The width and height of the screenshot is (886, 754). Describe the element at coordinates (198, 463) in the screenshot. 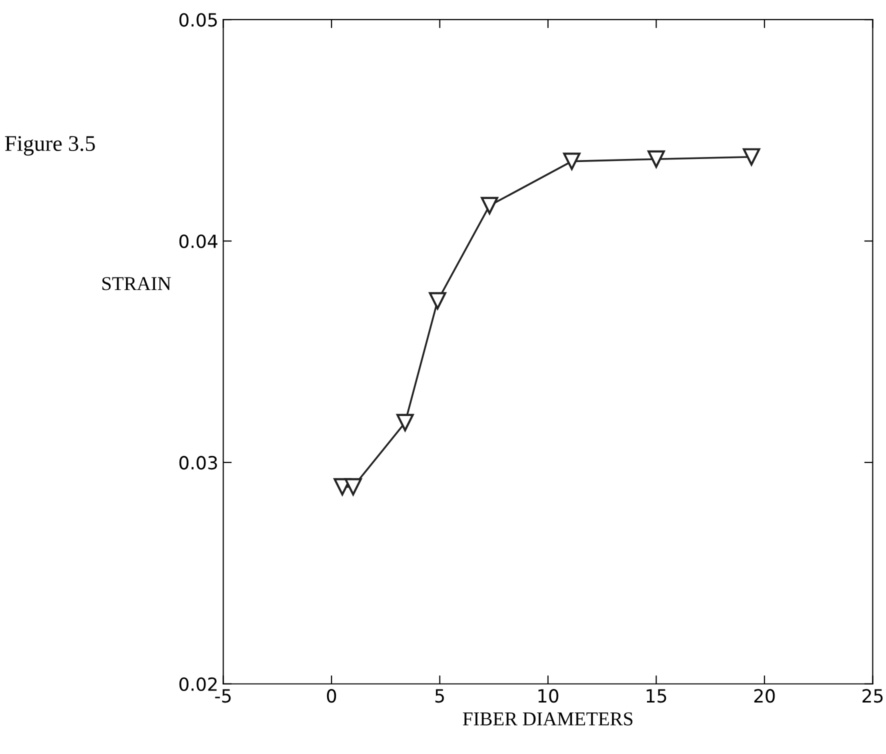

I see `y-tick-label: 0.03` at that location.